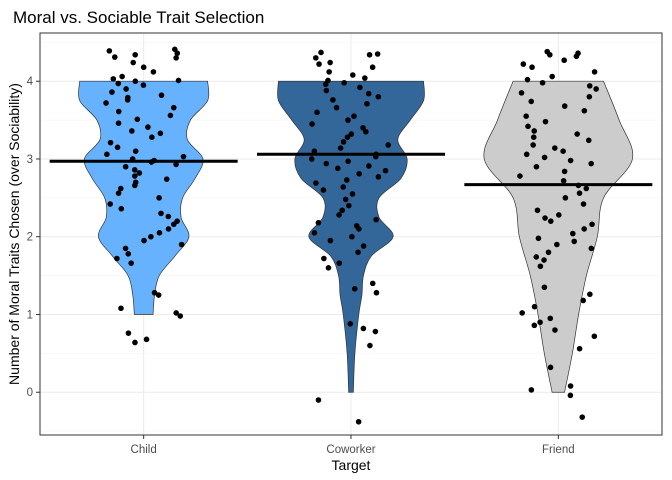 This screenshot has height=480, width=672. Describe the element at coordinates (30, 315) in the screenshot. I see `y-tick-label: 1` at that location.